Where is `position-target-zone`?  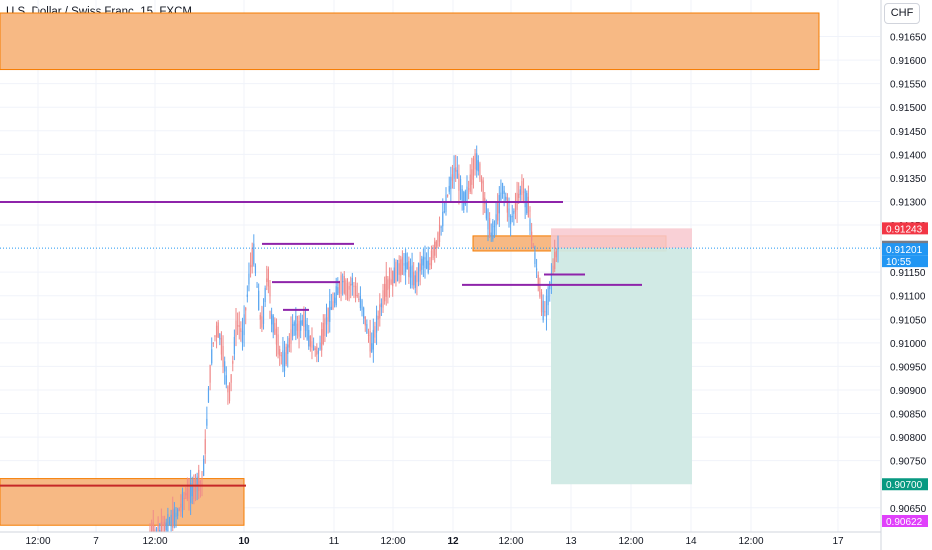
position-target-zone is located at coordinates (621, 366).